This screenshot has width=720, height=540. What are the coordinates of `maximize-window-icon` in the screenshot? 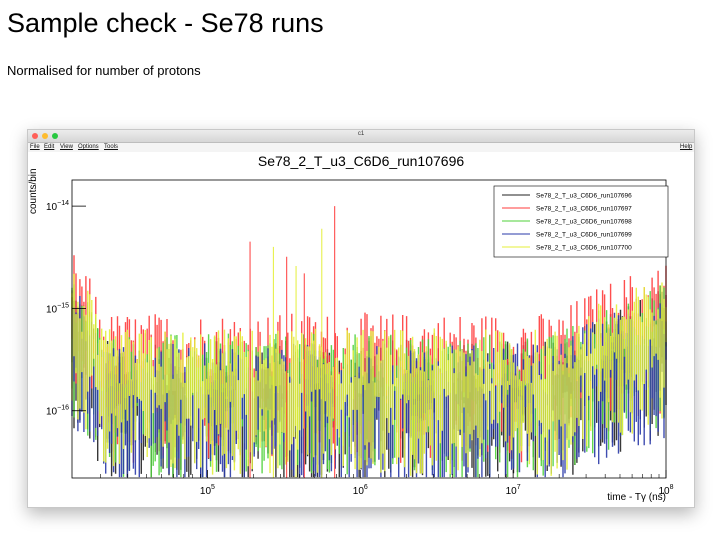 It's located at (55, 136).